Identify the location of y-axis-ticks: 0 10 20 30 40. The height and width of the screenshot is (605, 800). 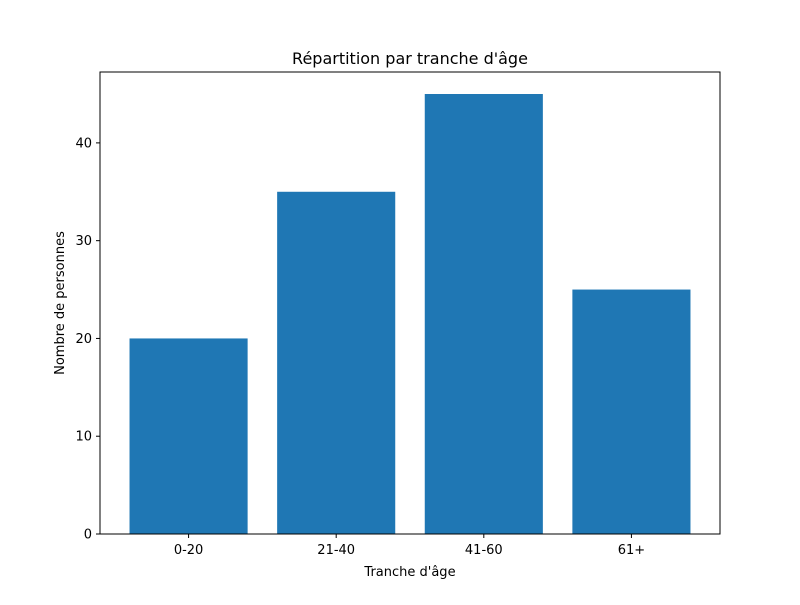
(87, 339).